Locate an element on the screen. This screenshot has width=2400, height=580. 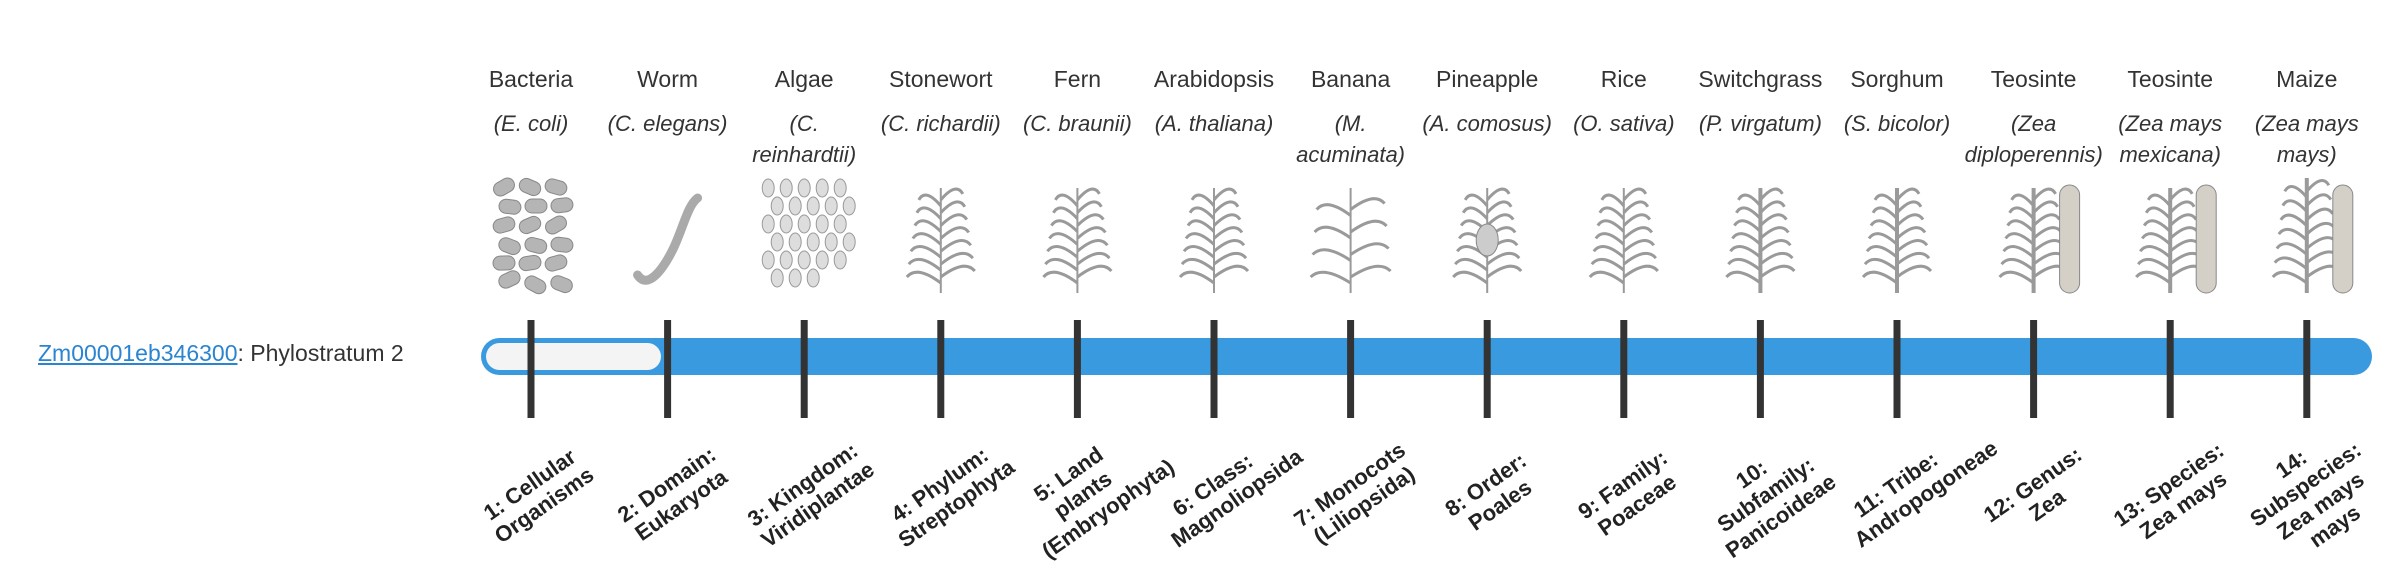
organism-name: Switchgrass is located at coordinates (1760, 79).